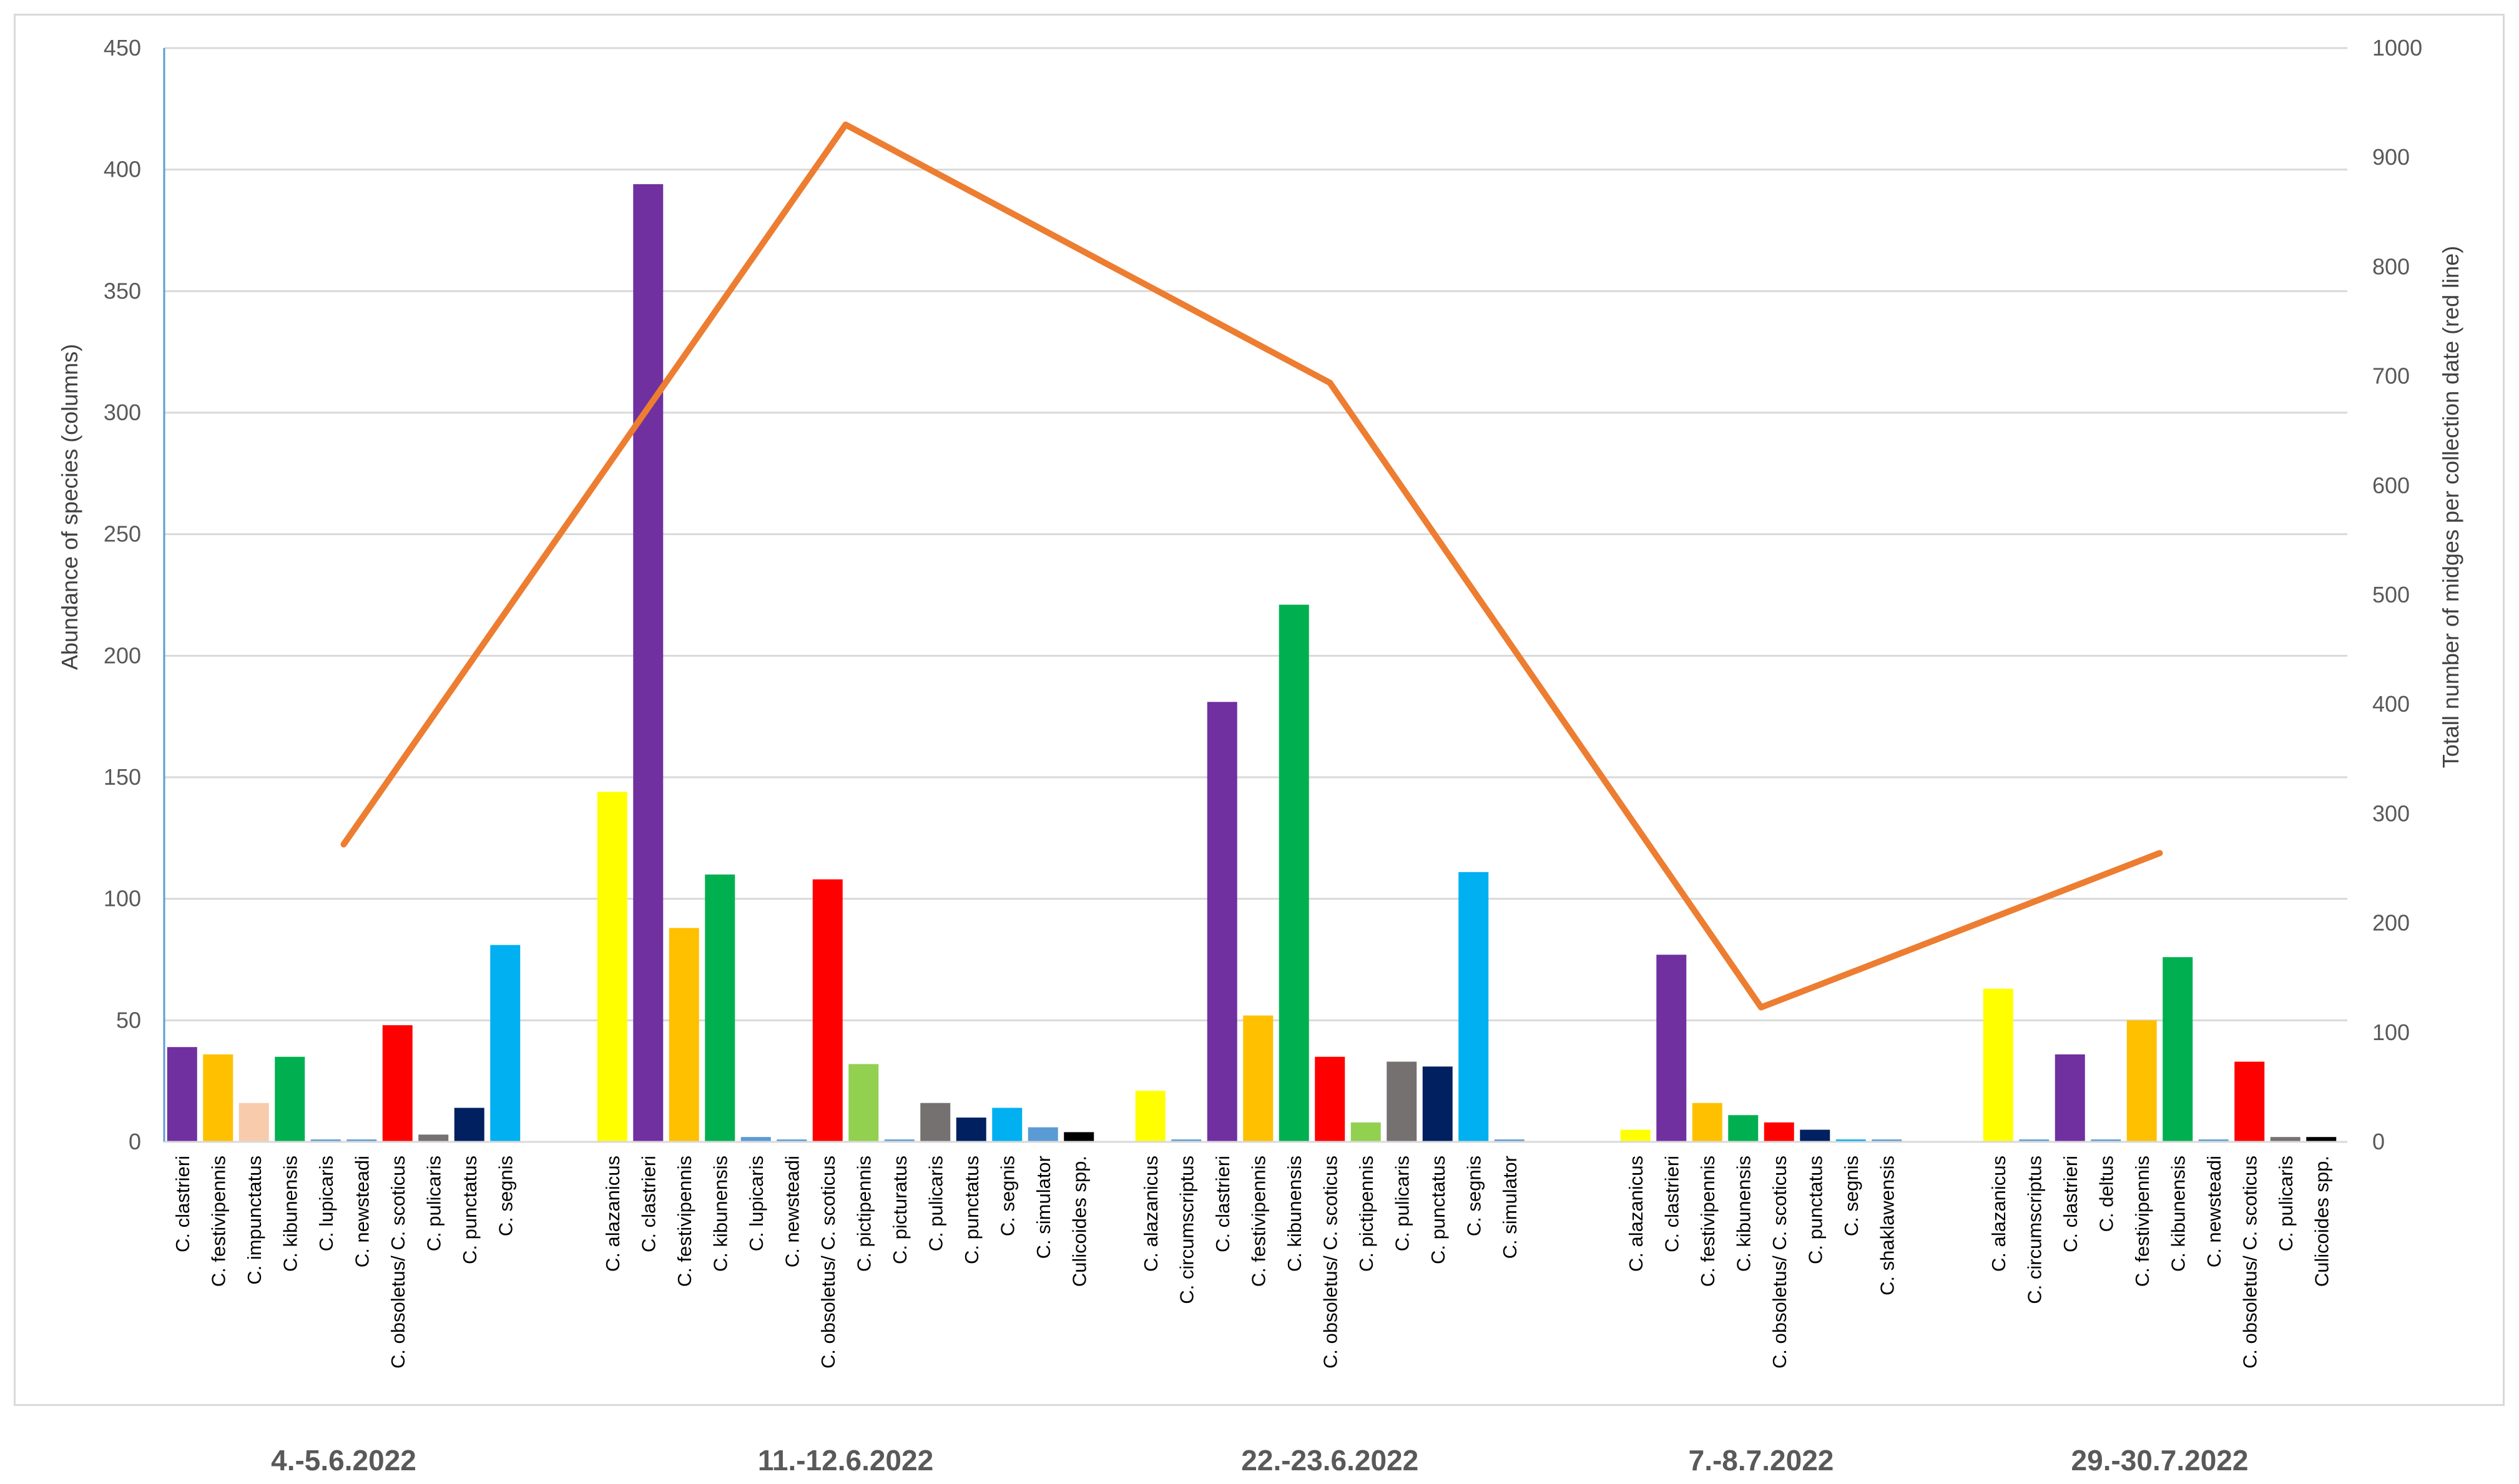  What do you see at coordinates (69, 507) in the screenshot?
I see `y-left-axis-title: Abundance of species (columns)` at bounding box center [69, 507].